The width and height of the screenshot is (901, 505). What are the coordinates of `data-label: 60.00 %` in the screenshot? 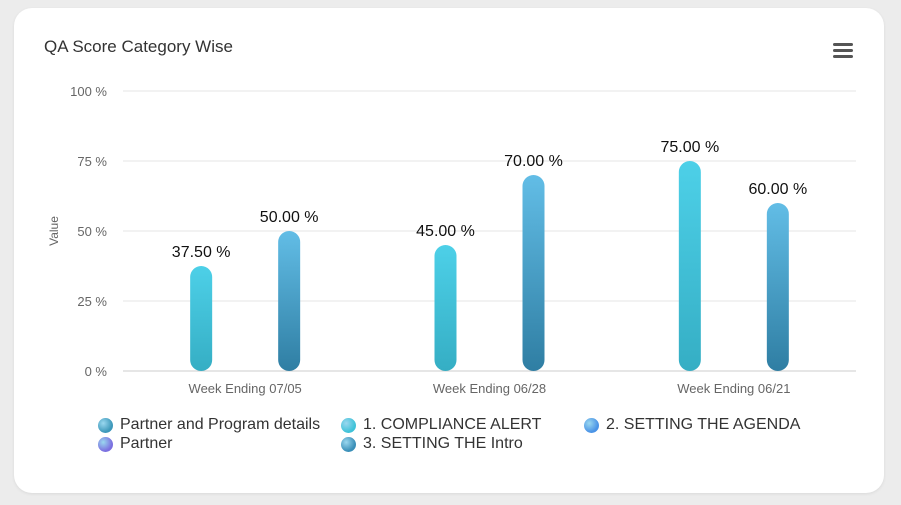 It's located at (777, 189).